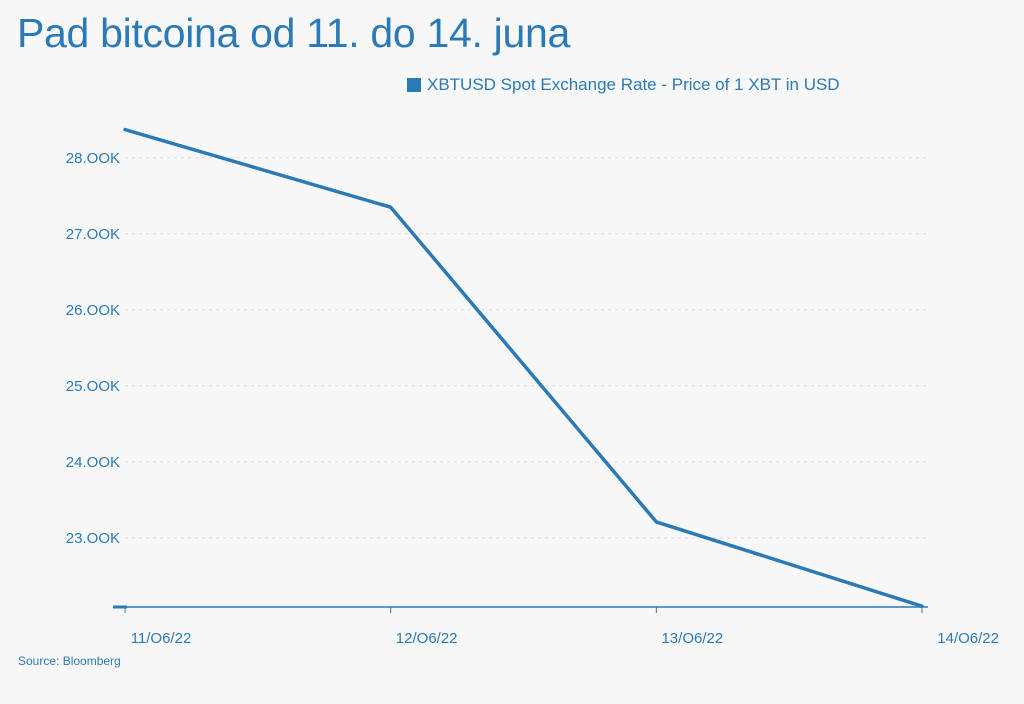  What do you see at coordinates (93, 462) in the screenshot?
I see `y-tick-label: 24.OOK` at bounding box center [93, 462].